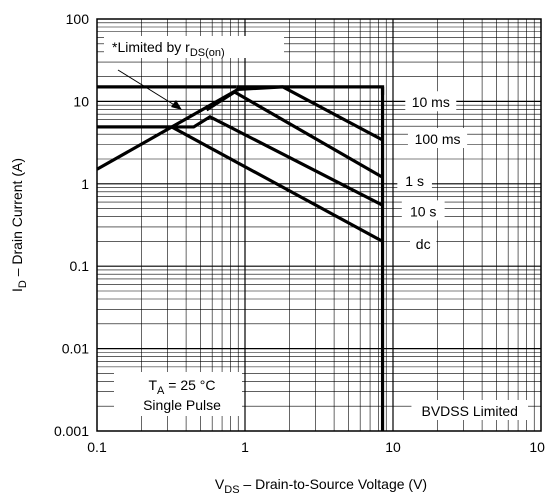  I want to click on rds-limit-box, so click(194, 47).